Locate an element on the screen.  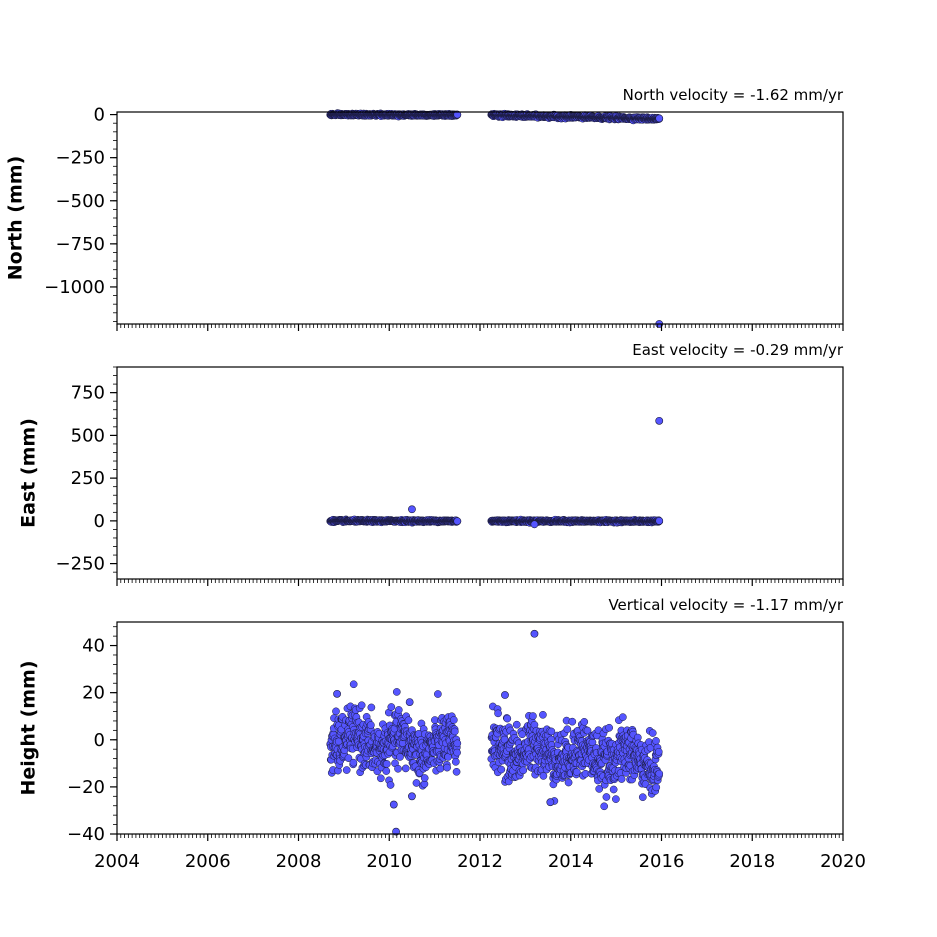
east-points is located at coordinates (495, 472).